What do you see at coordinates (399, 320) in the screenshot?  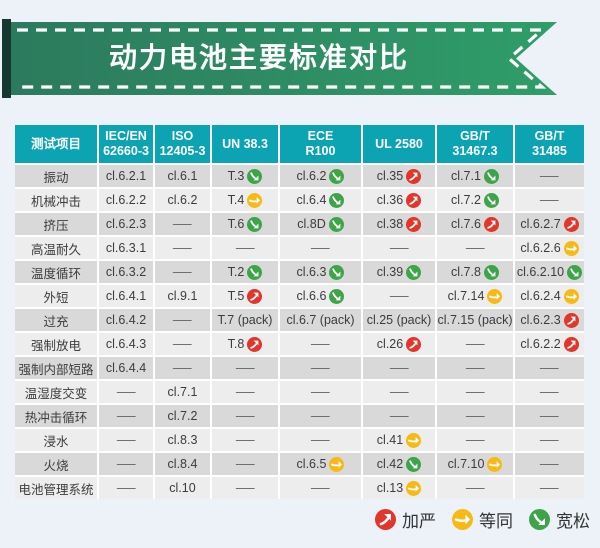 I see `table-cell: cl.25 (pack)` at bounding box center [399, 320].